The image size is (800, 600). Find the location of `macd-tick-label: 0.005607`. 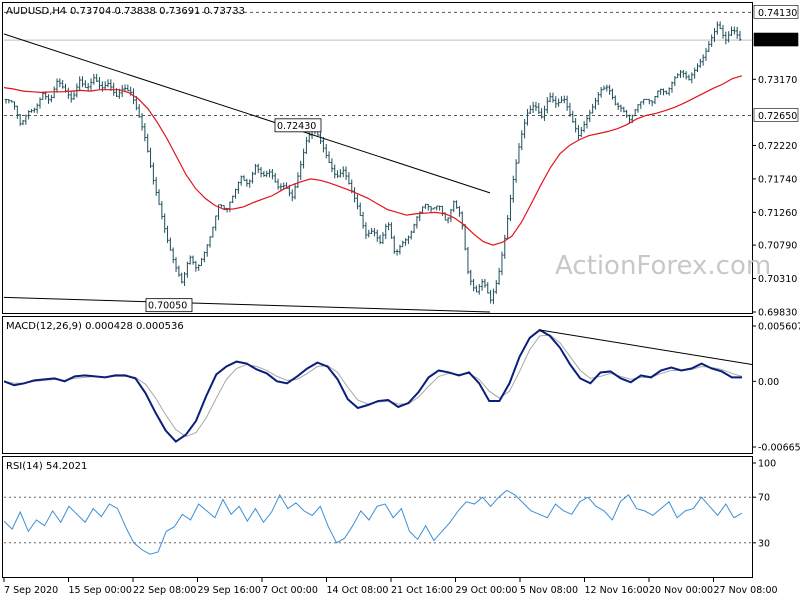

macd-tick-label: 0.005607 is located at coordinates (779, 327).